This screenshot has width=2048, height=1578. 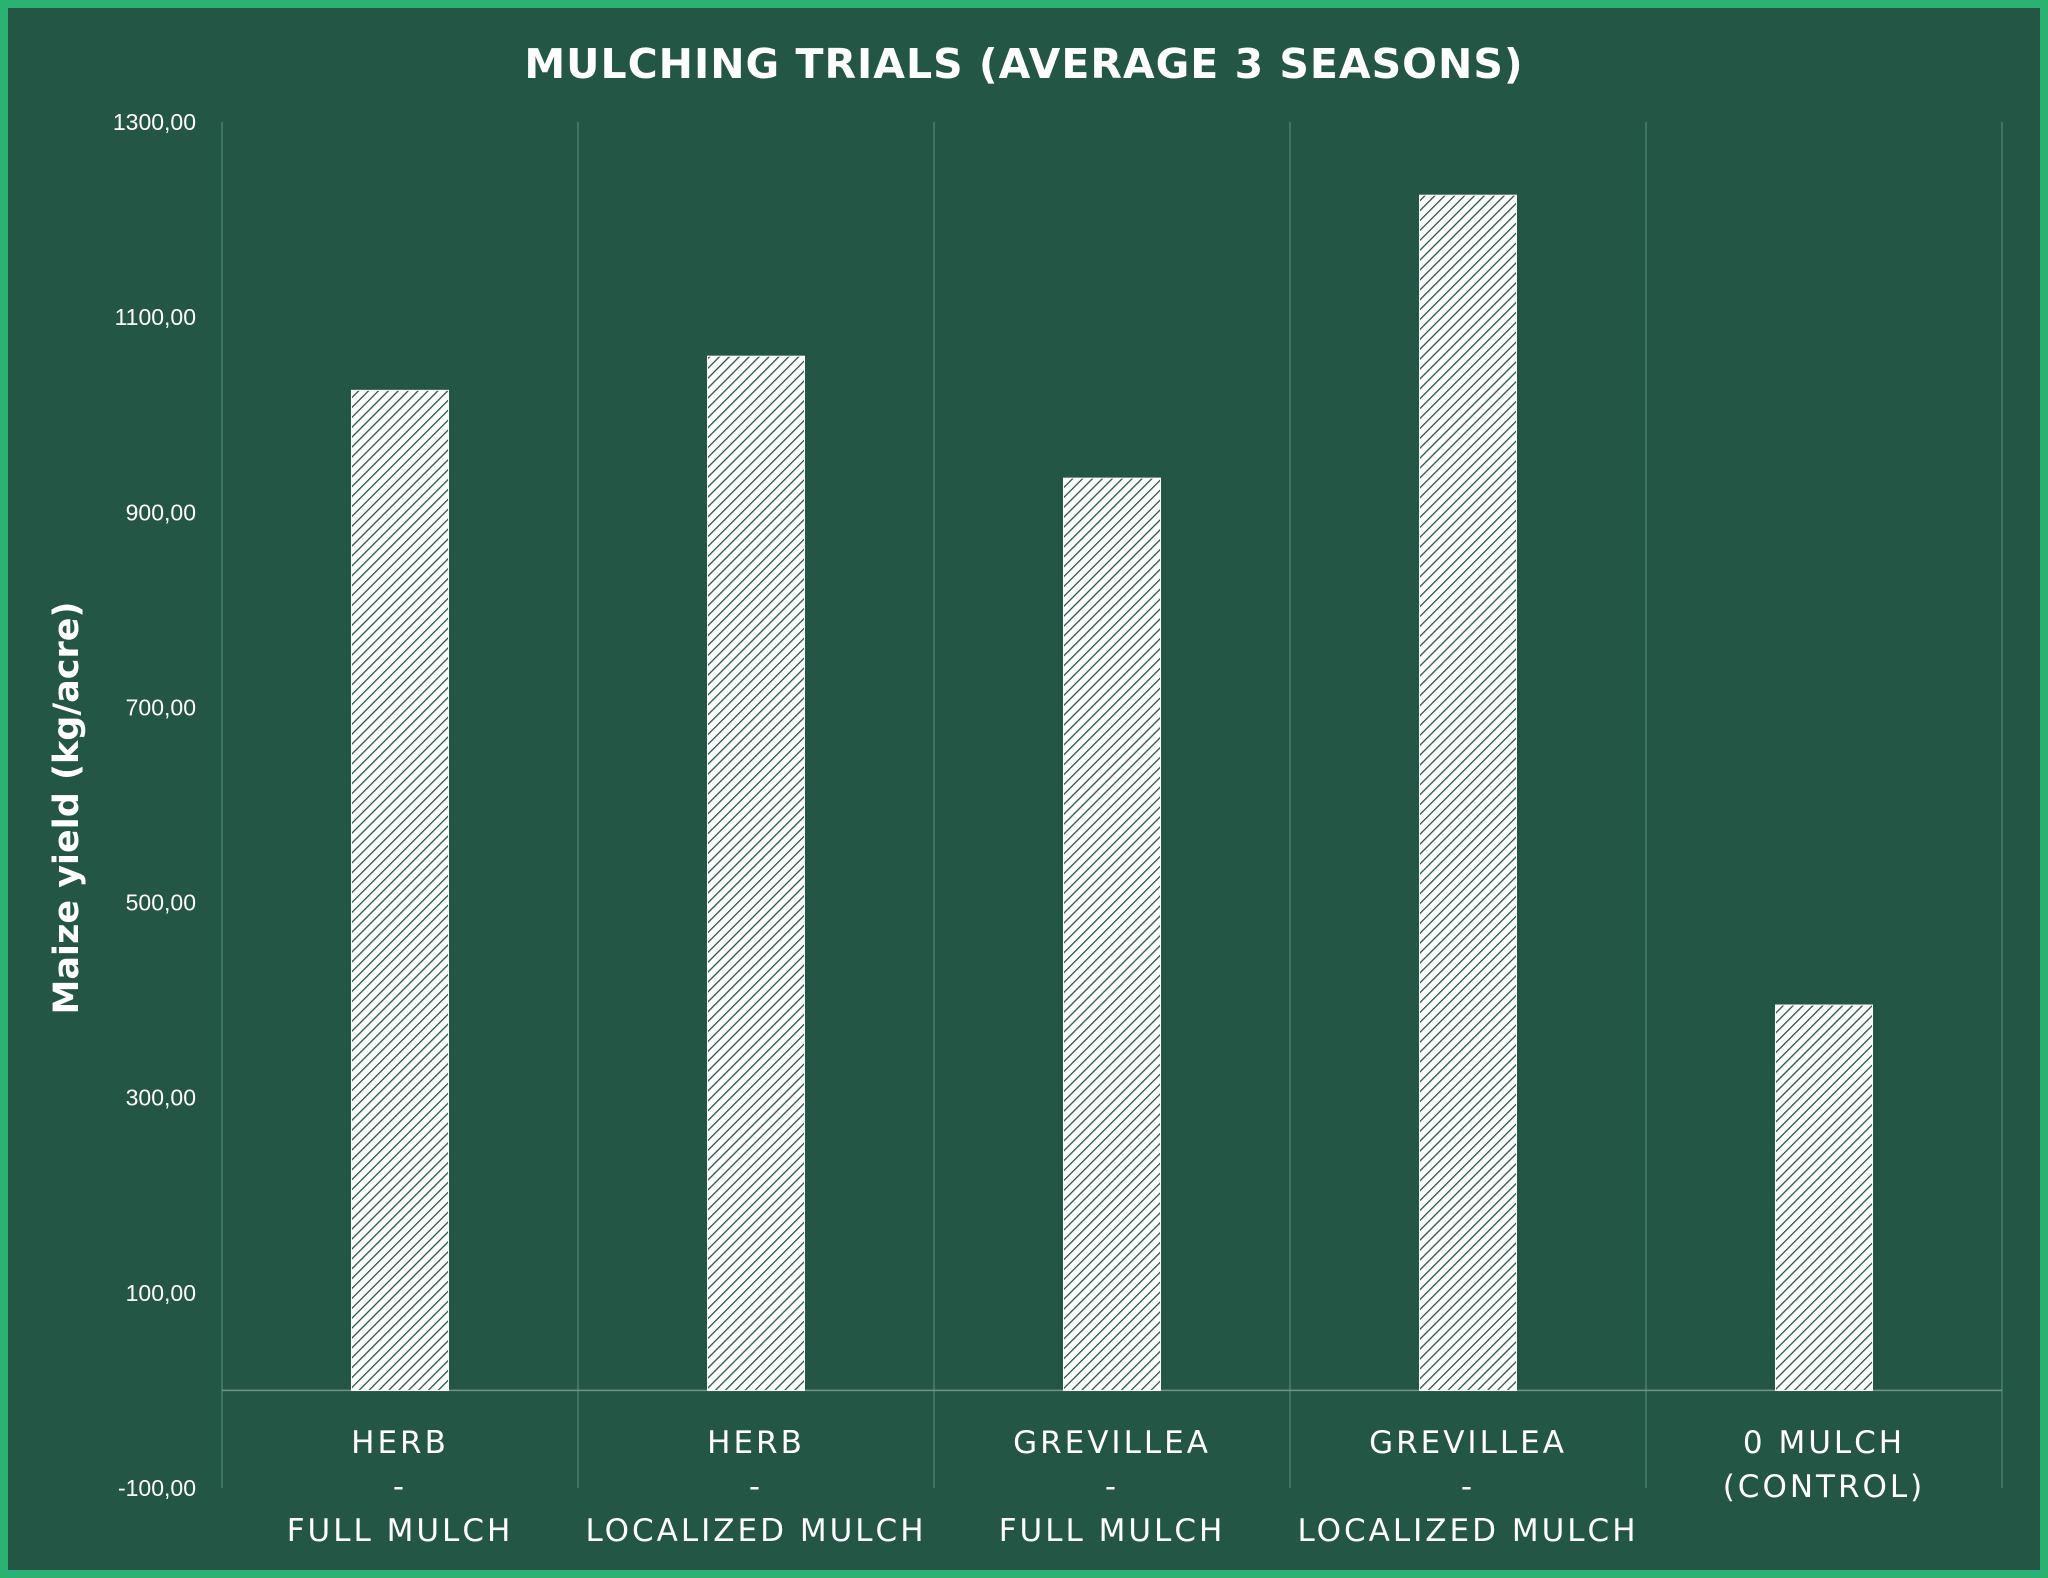 I want to click on y-tick-label: -100,00, so click(x=157, y=1488).